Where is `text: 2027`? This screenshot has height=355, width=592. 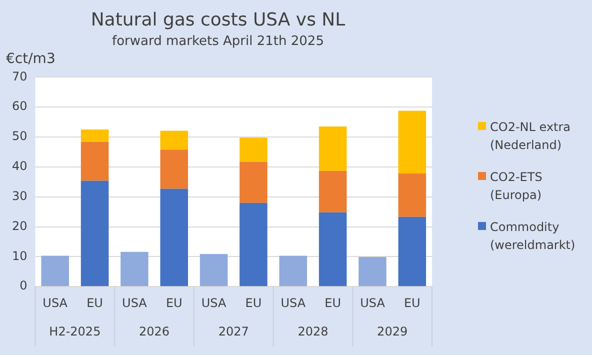 text: 2027 is located at coordinates (233, 331).